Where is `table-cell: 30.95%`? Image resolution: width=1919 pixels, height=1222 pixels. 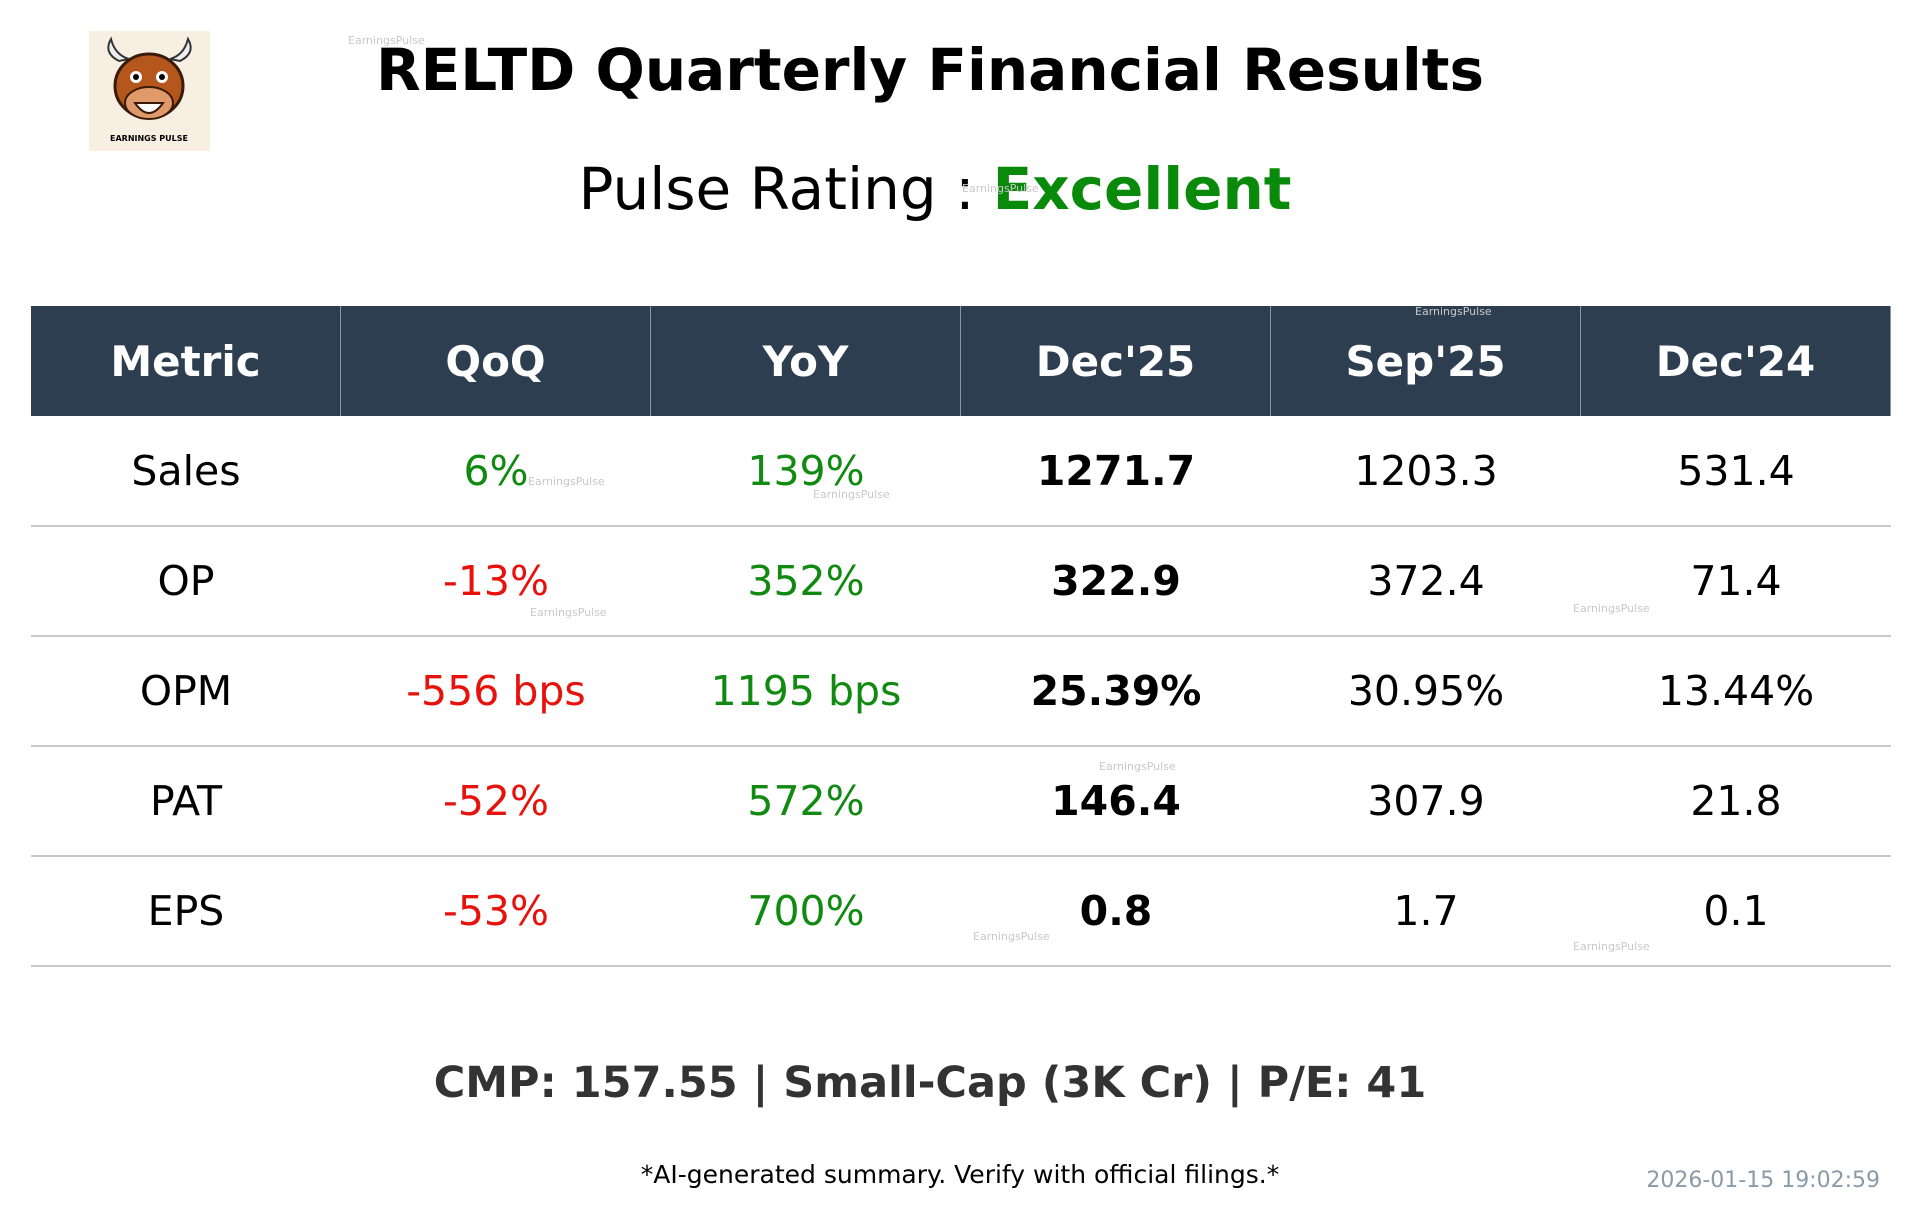
table-cell: 30.95% is located at coordinates (1426, 691).